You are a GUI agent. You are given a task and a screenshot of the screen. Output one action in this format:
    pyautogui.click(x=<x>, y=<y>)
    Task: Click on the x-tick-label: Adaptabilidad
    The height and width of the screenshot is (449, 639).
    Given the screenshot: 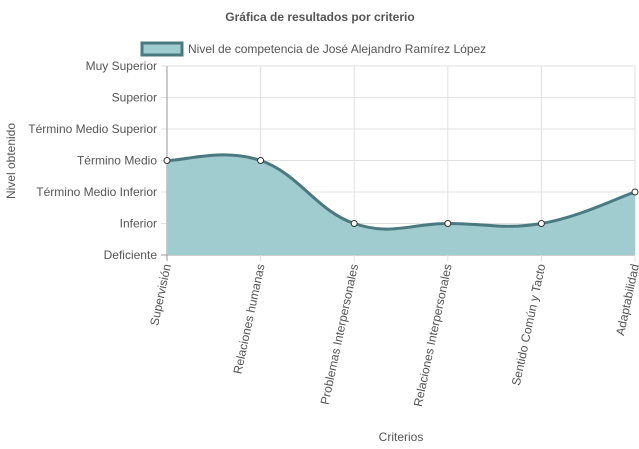 What is the action you would take?
    pyautogui.click(x=626, y=300)
    